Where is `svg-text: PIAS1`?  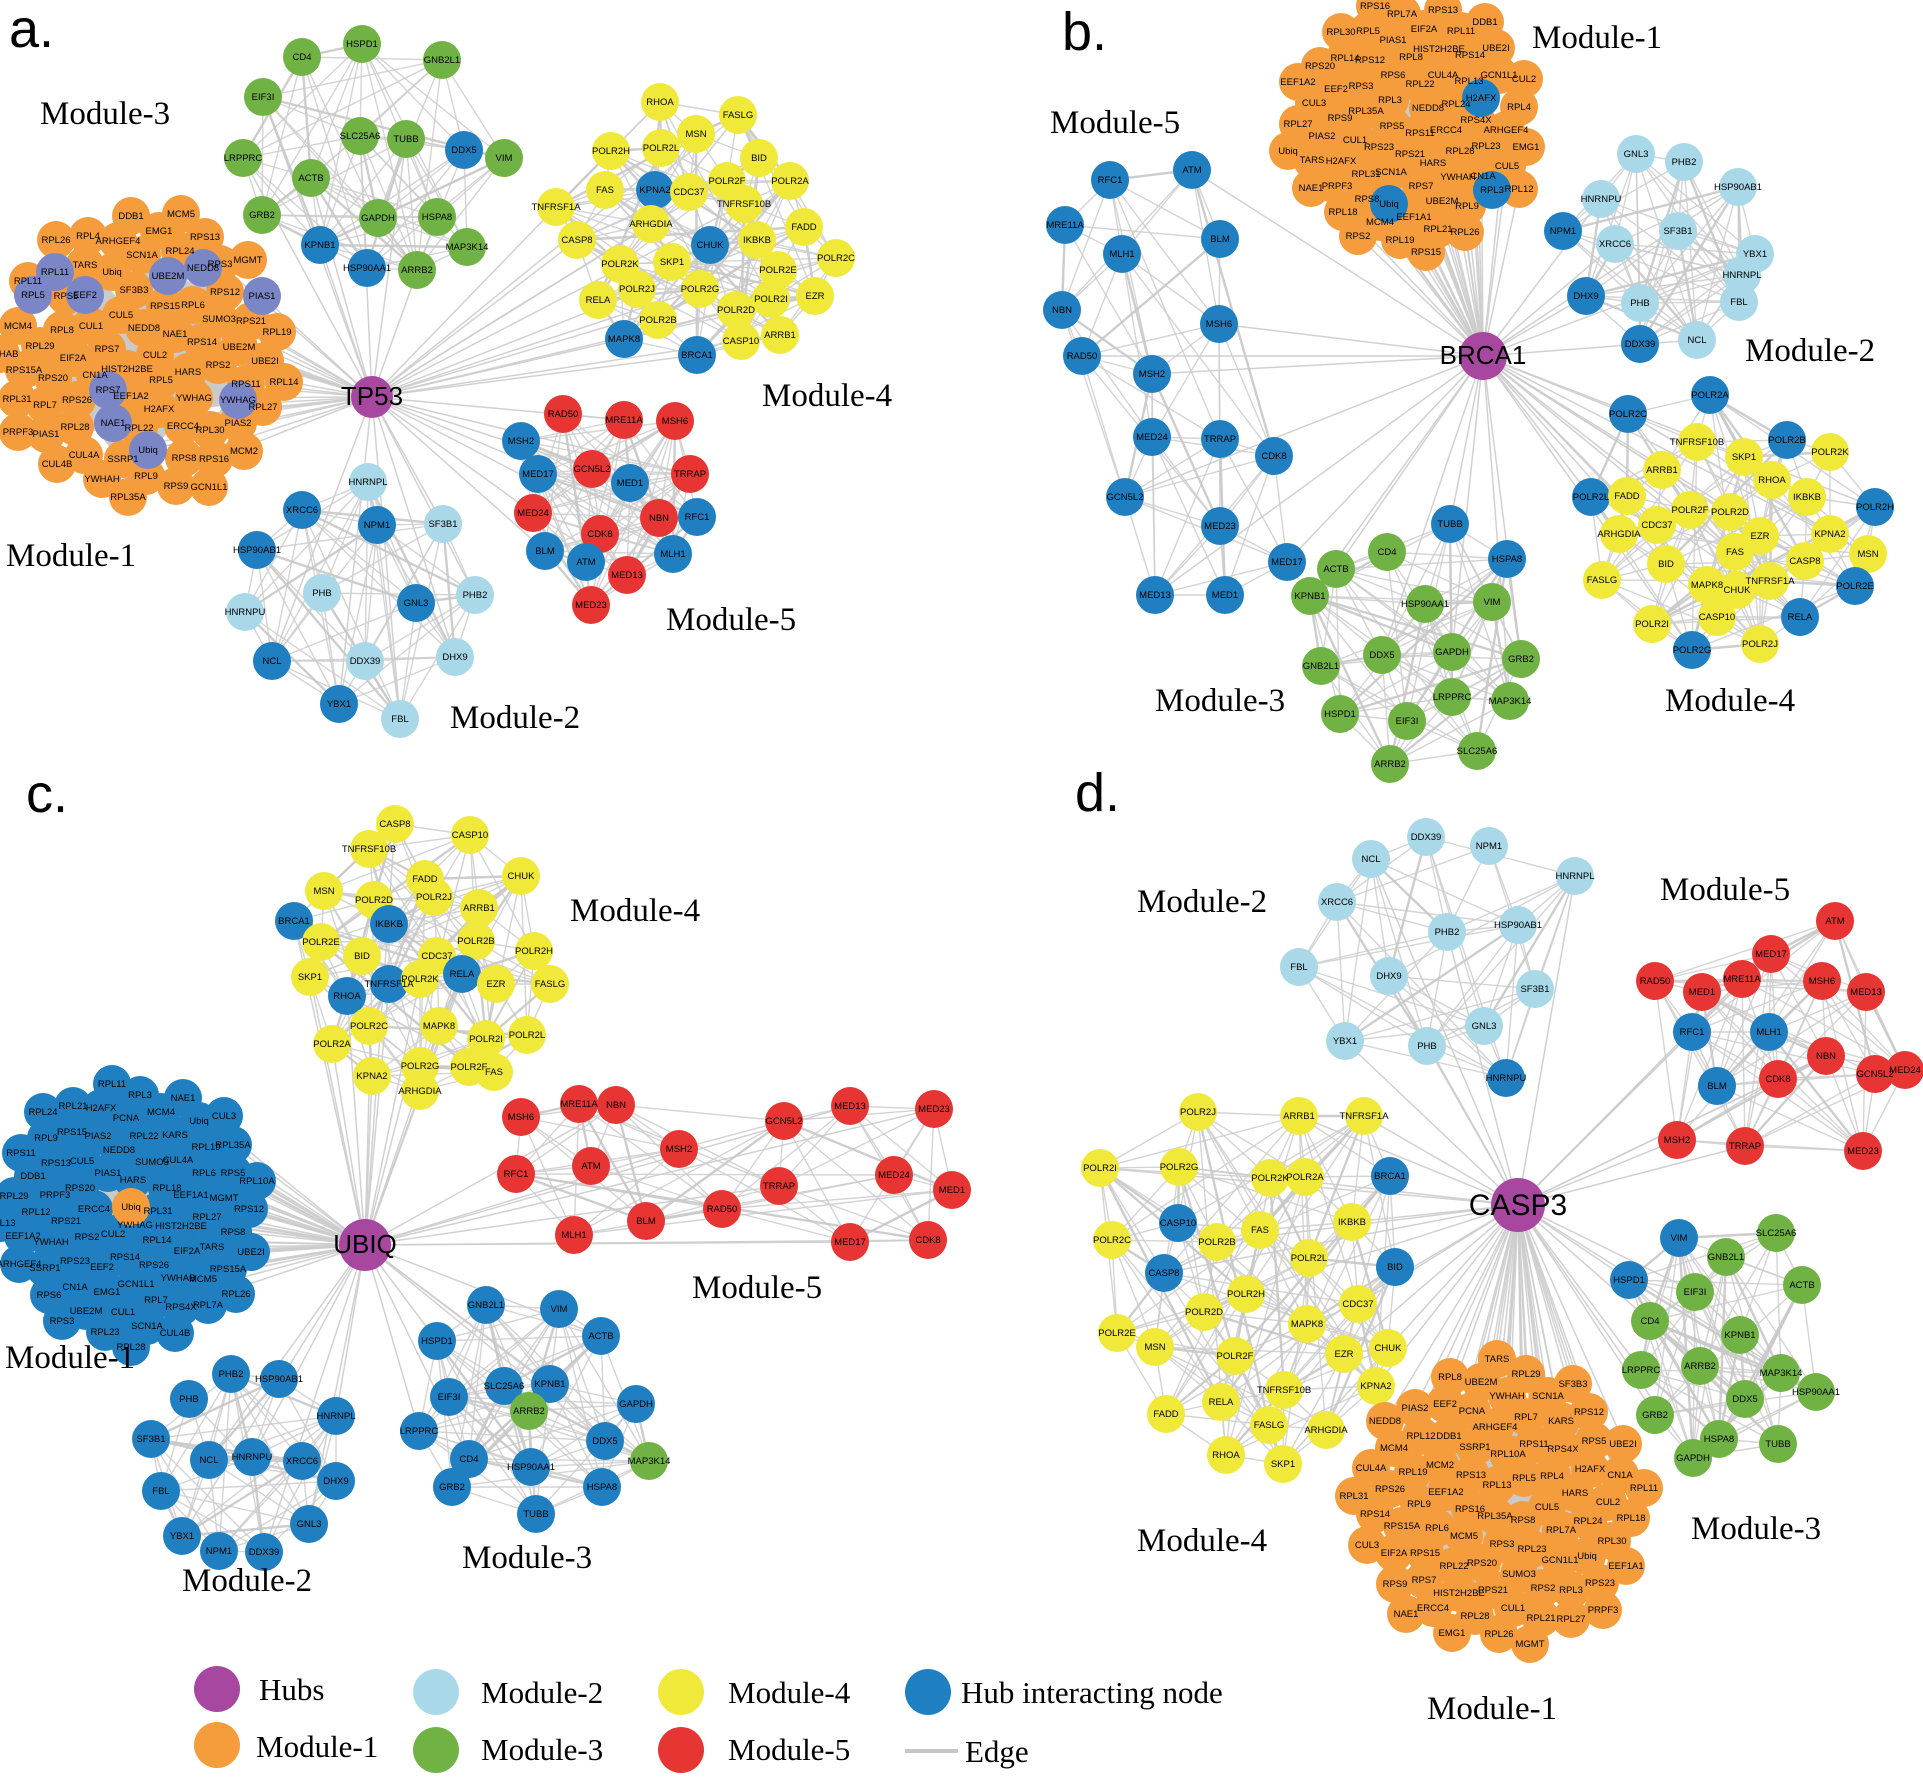 svg-text: PIAS1 is located at coordinates (1393, 40).